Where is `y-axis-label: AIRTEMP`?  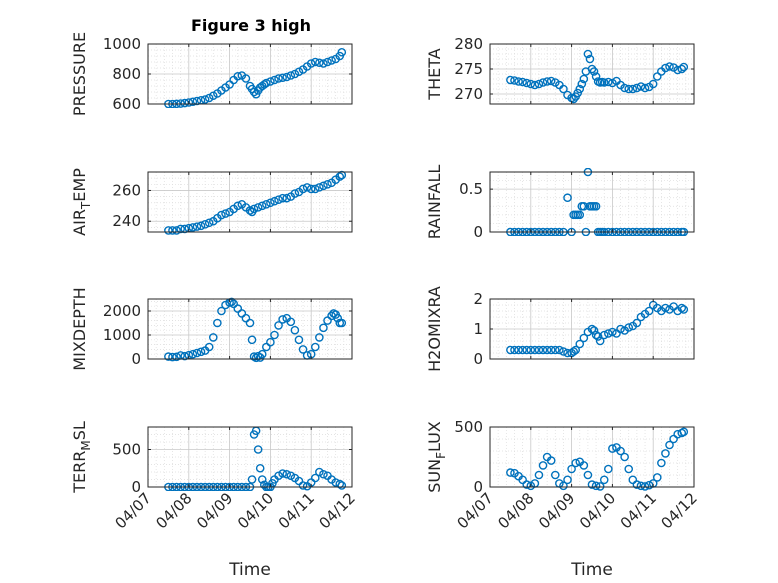
y-axis-label: AIRTEMP is located at coordinates (81, 202).